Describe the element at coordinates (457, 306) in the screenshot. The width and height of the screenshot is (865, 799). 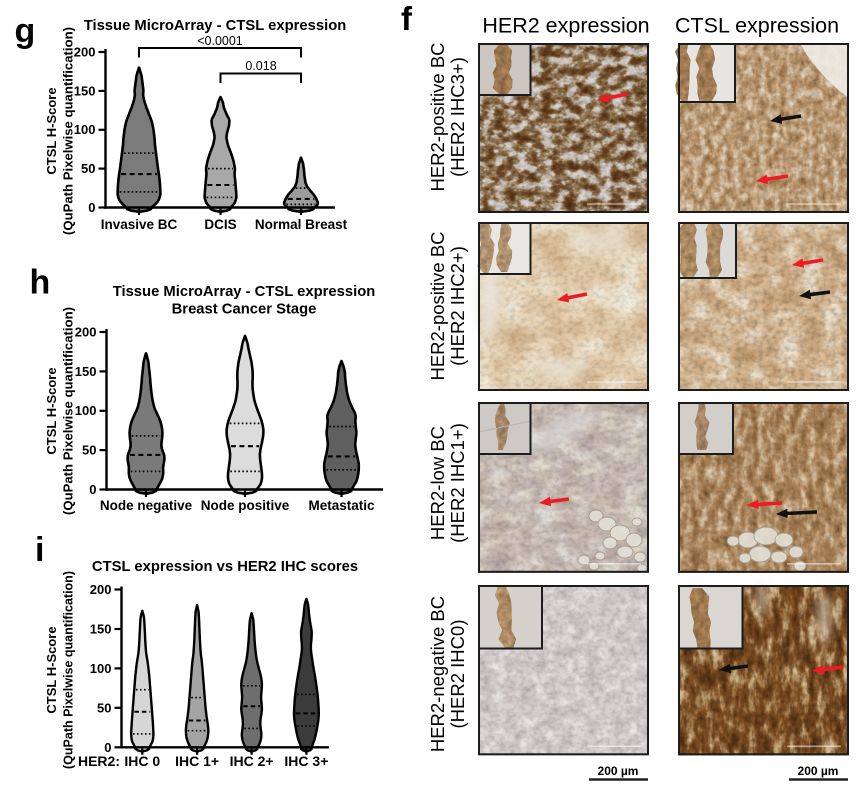
I see `svg-text: (HER2 IHC2+)` at that location.